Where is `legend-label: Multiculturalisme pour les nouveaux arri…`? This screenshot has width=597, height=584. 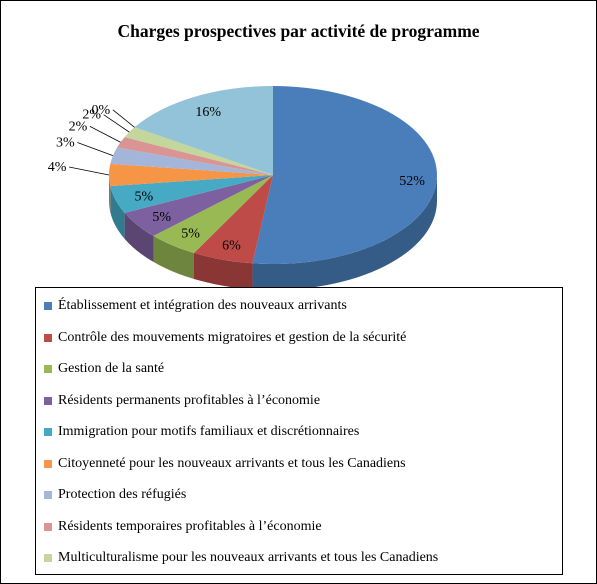 legend-label: Multiculturalisme pour les nouveaux arri… is located at coordinates (248, 557).